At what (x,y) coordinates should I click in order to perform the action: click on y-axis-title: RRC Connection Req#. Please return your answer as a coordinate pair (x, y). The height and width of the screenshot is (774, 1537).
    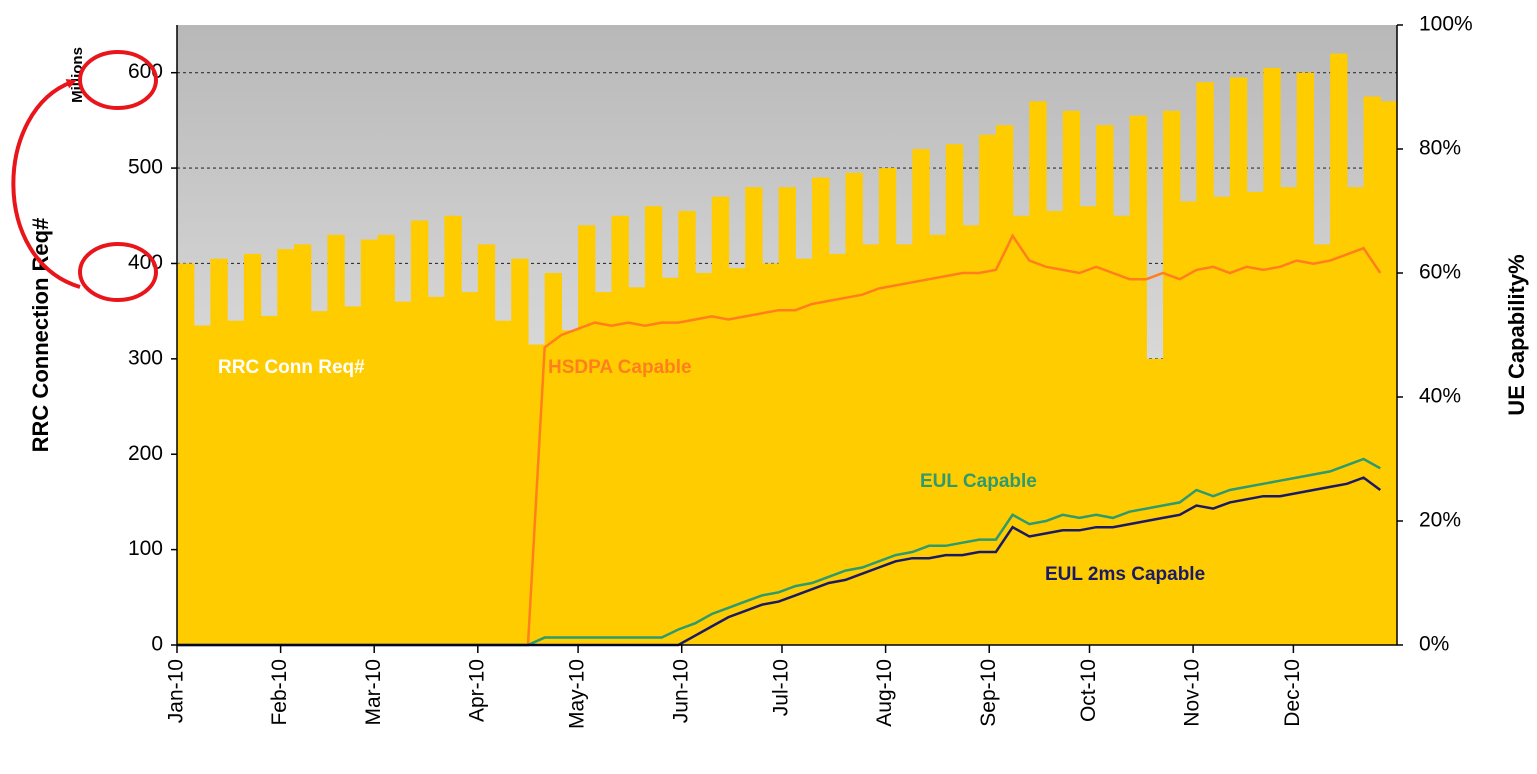
    Looking at the image, I should click on (40, 335).